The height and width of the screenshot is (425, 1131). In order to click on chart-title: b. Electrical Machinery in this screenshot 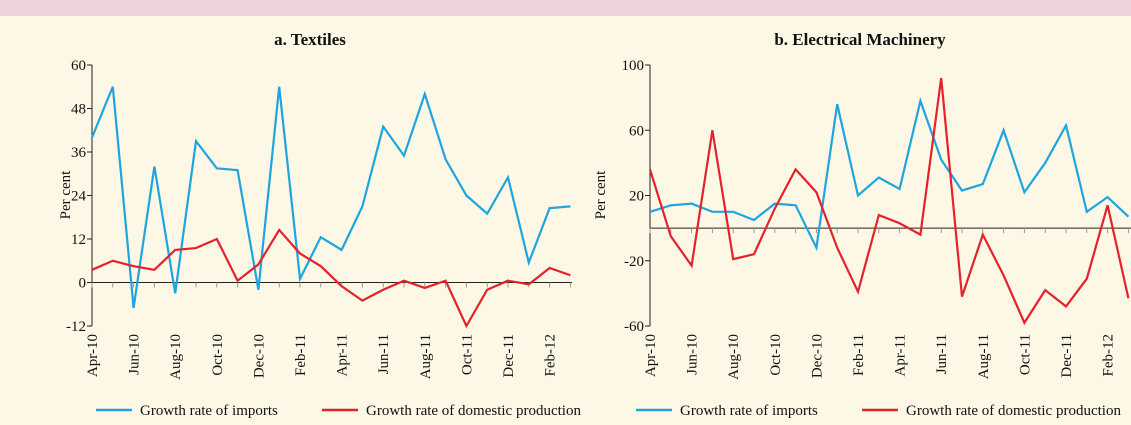, I will do `click(860, 39)`.